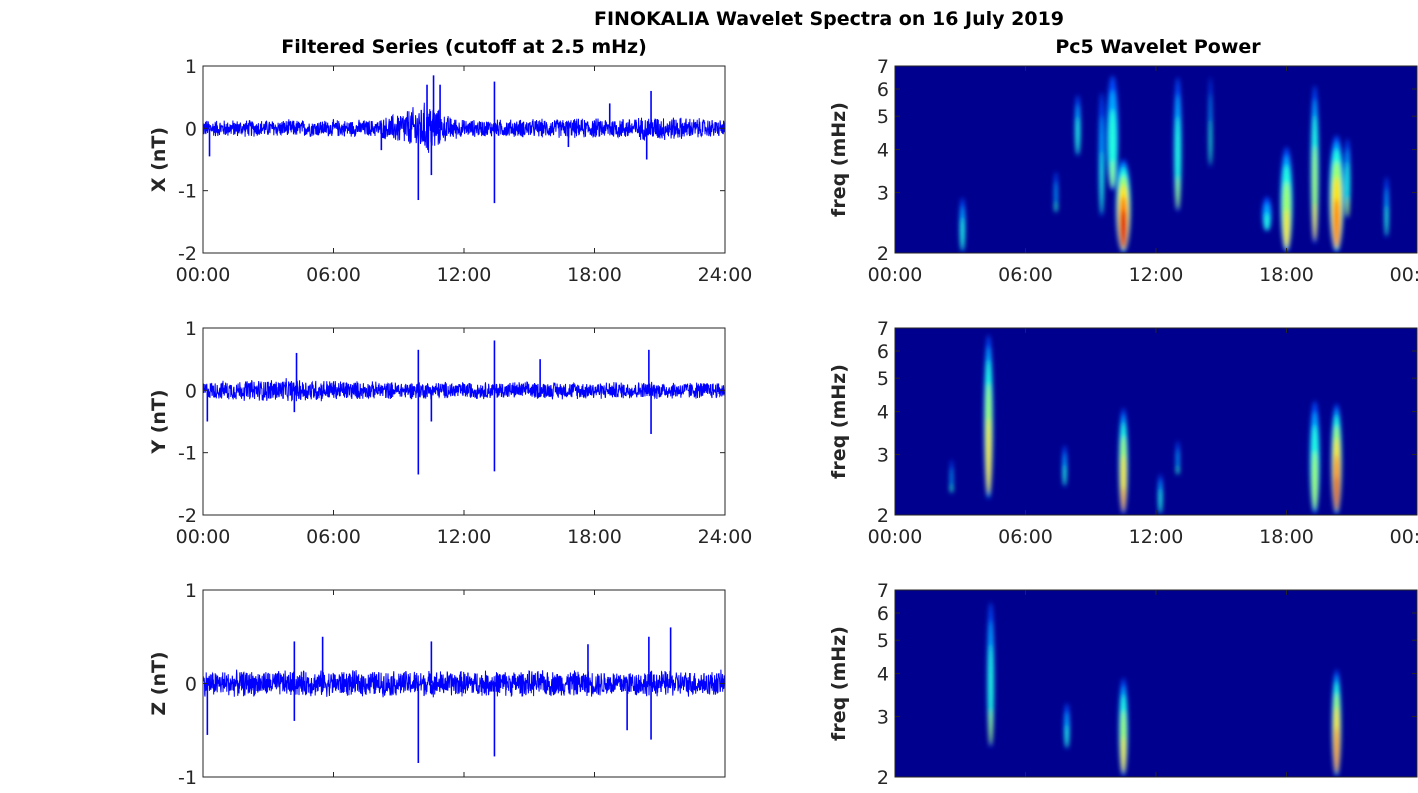 The width and height of the screenshot is (1418, 793). Describe the element at coordinates (1158, 47) in the screenshot. I see `right-column-title: Pc5 Wavelet Power` at that location.